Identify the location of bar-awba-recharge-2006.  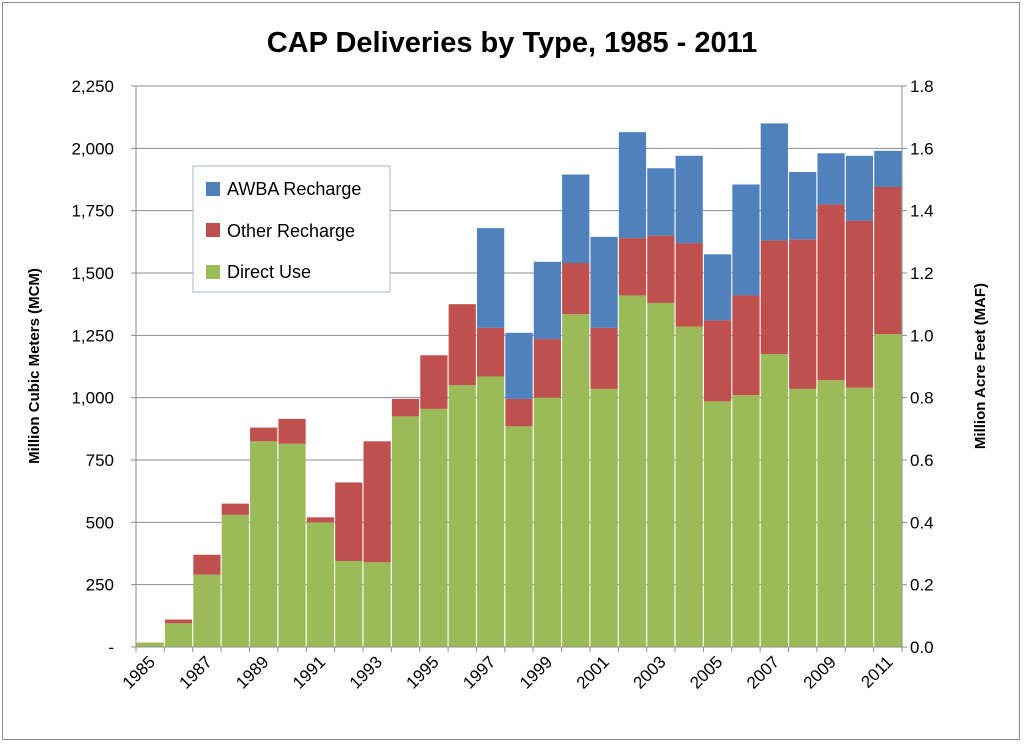
(746, 240).